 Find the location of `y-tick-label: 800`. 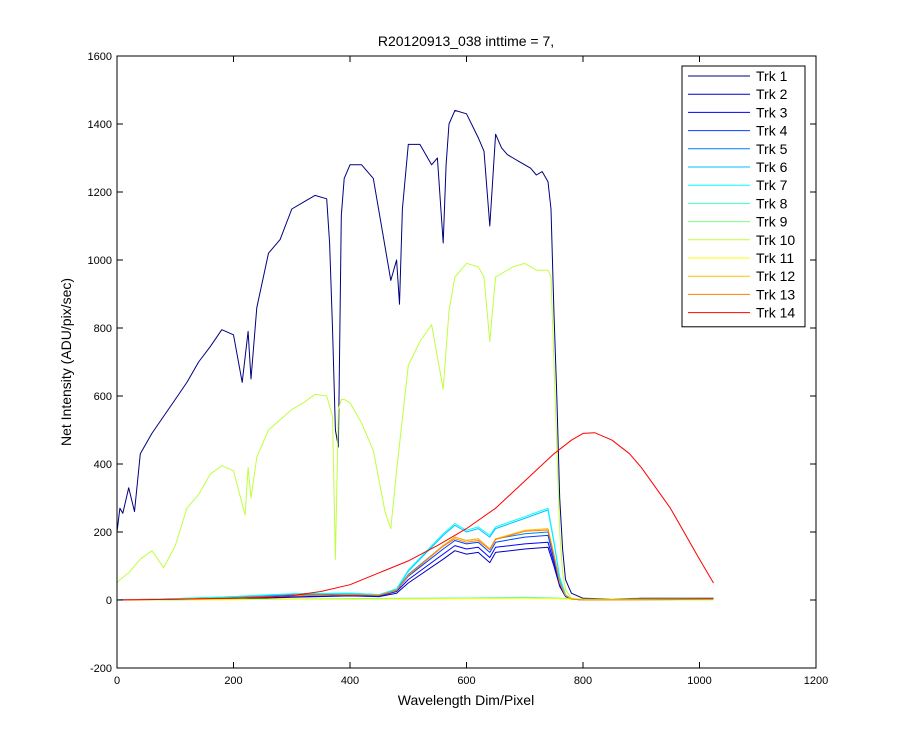

y-tick-label: 800 is located at coordinates (103, 329).